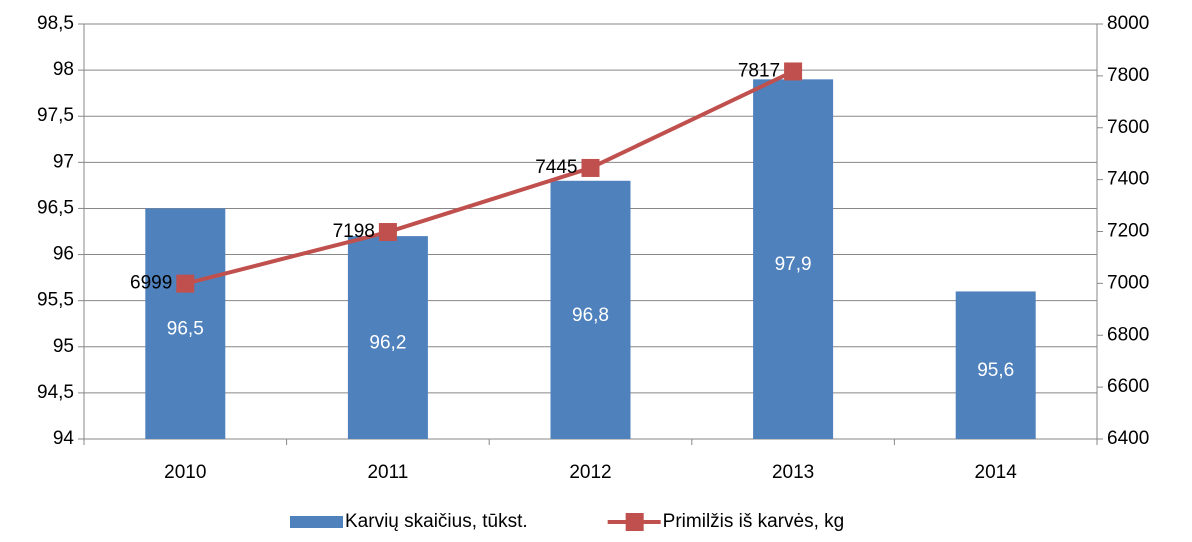 The width and height of the screenshot is (1192, 542). Describe the element at coordinates (63, 69) in the screenshot. I see `y-tick-label: 98` at that location.